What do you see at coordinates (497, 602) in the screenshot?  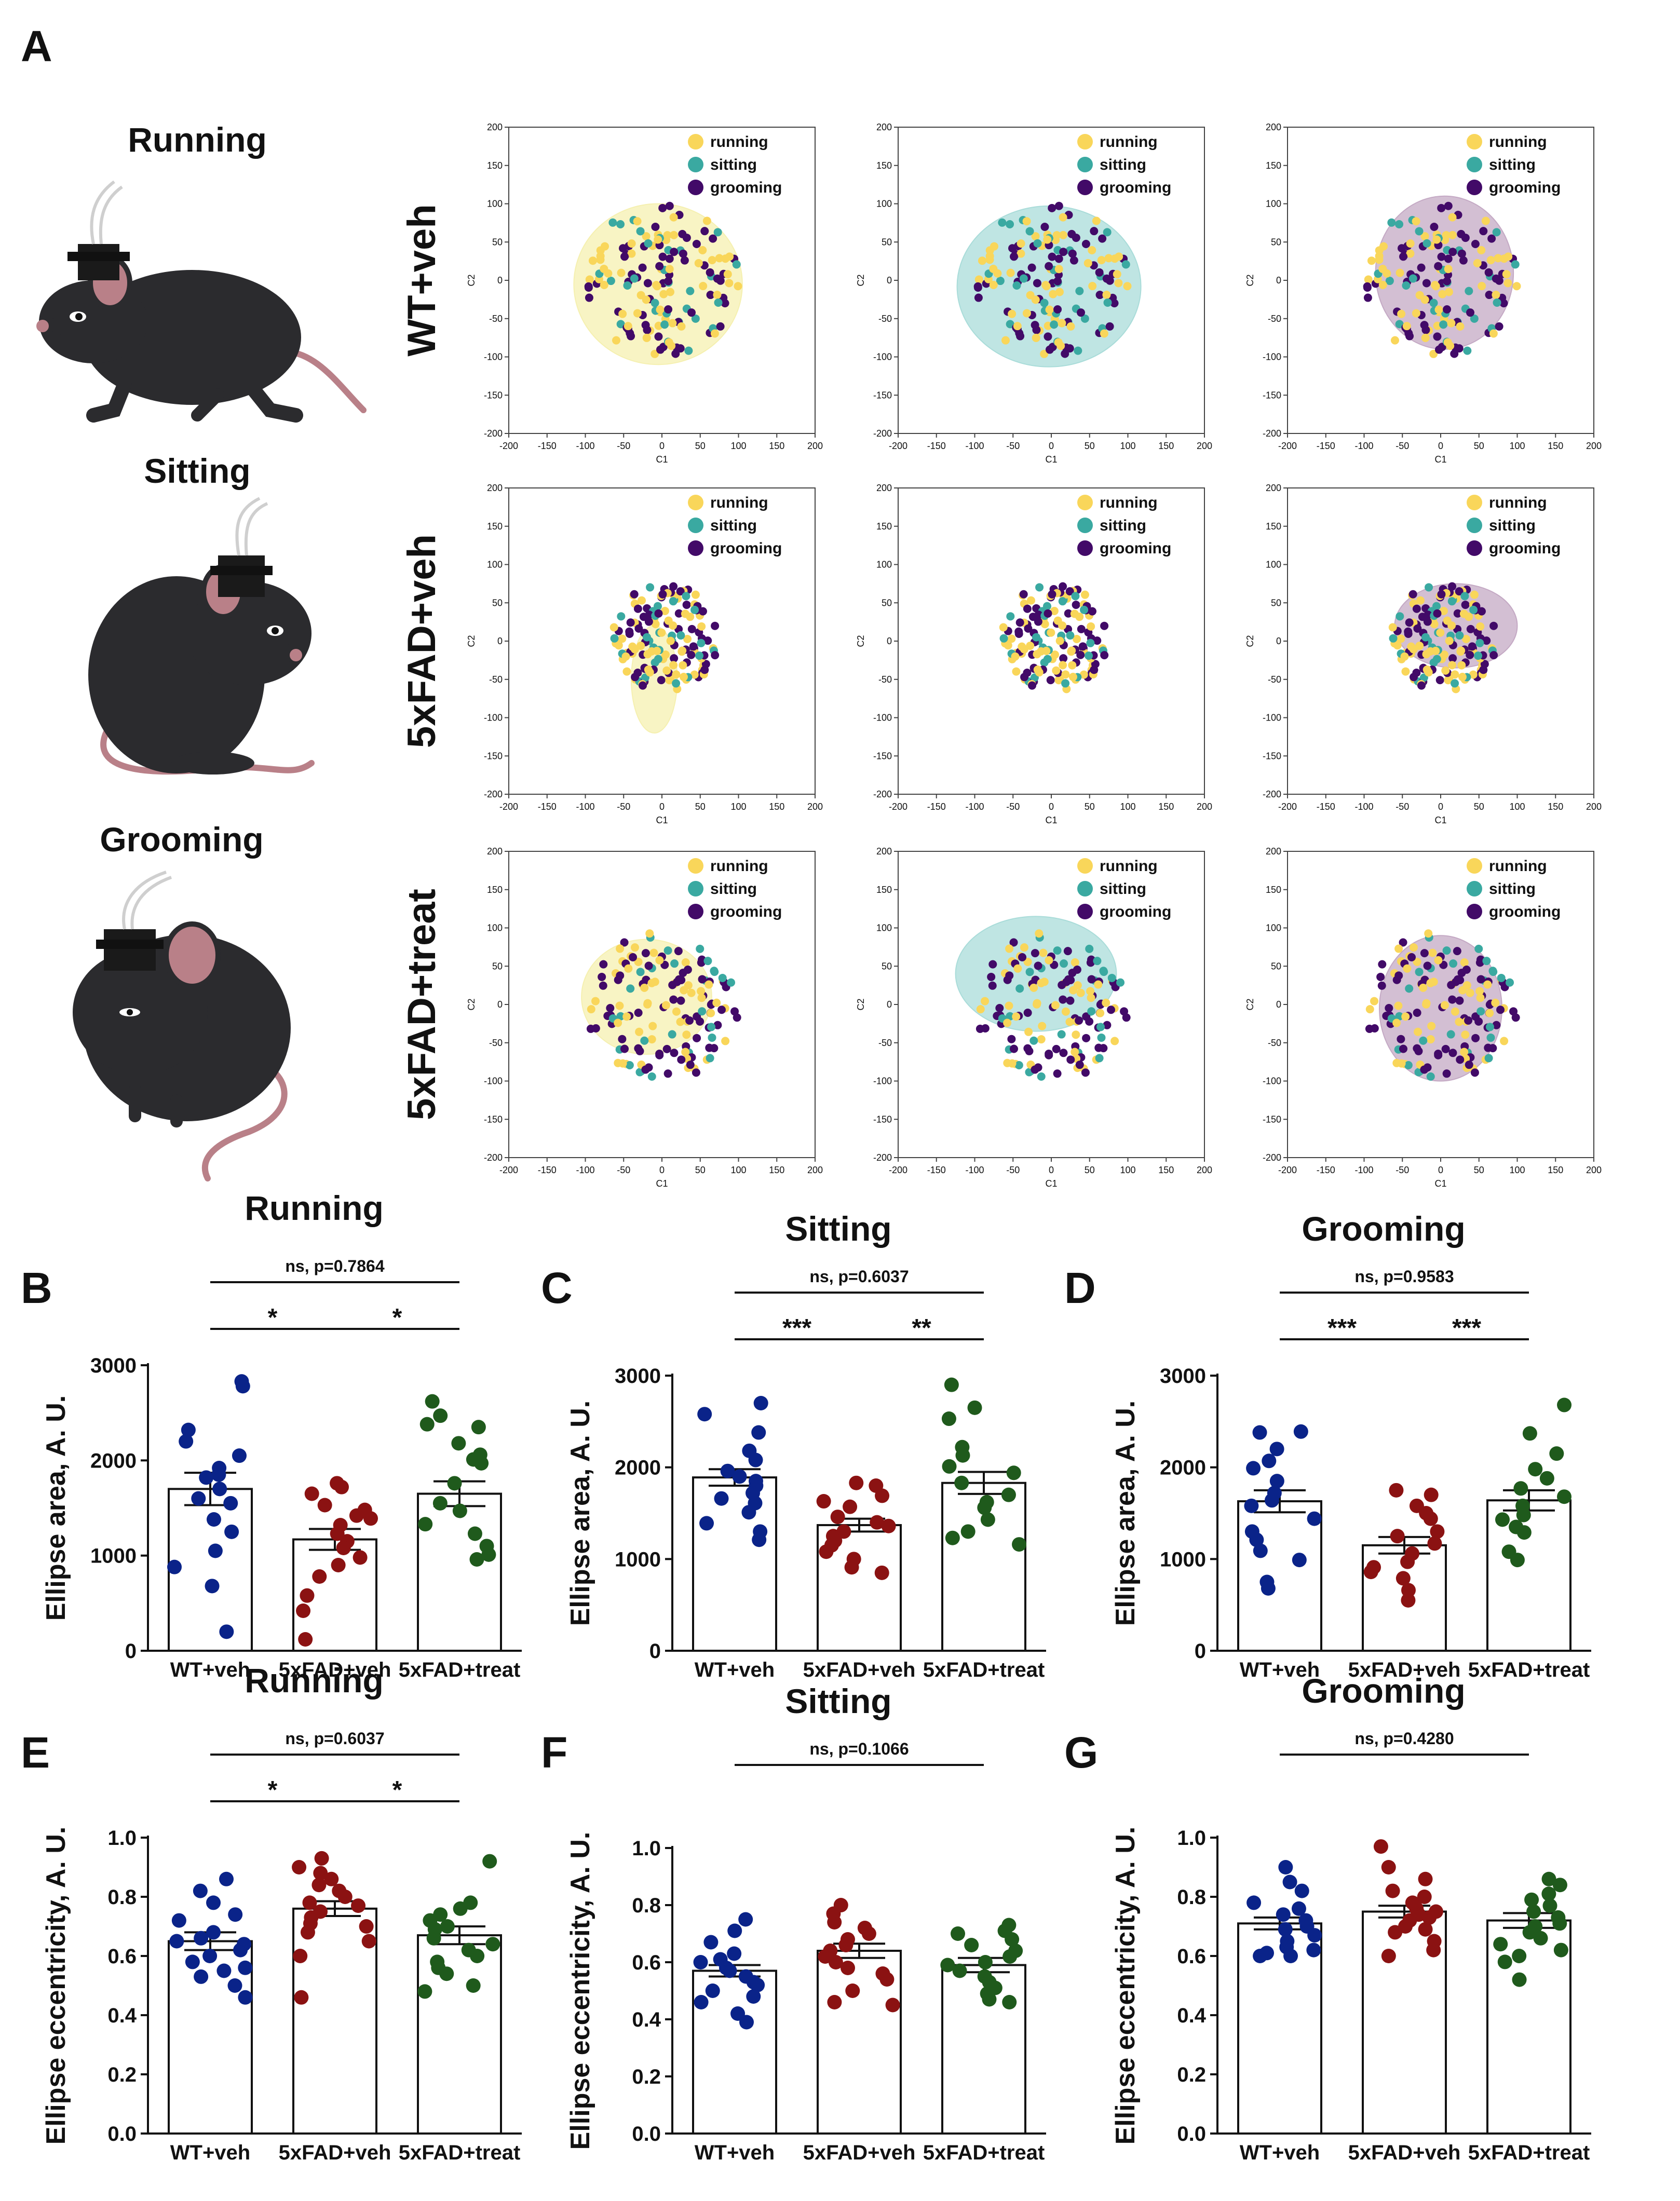 I see `y-tick-label: 50` at bounding box center [497, 602].